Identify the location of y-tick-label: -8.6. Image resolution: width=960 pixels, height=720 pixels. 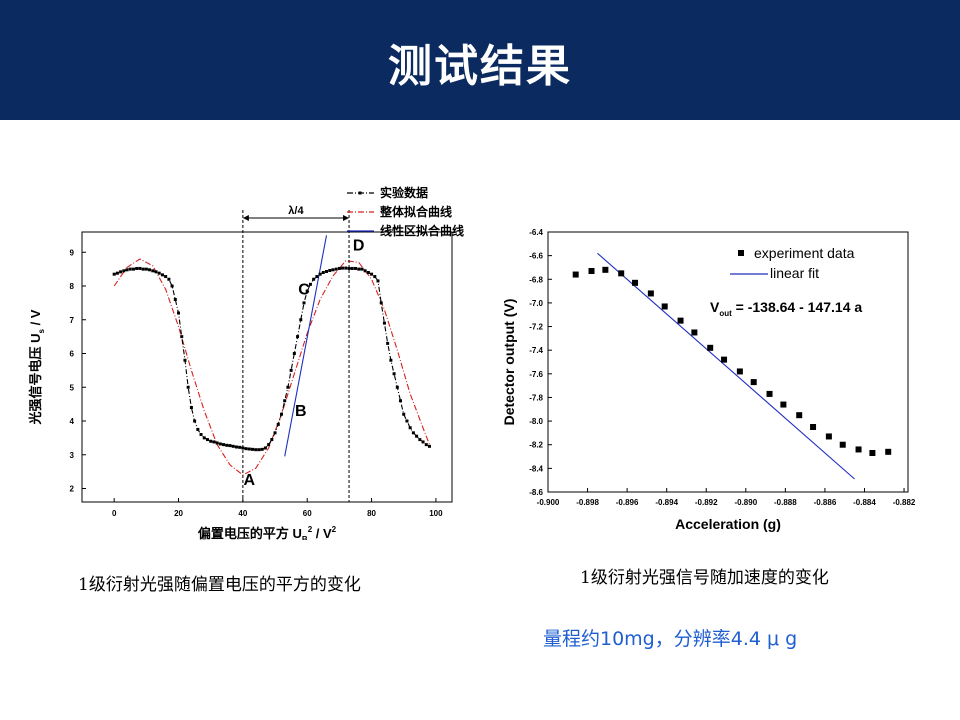
(536, 492).